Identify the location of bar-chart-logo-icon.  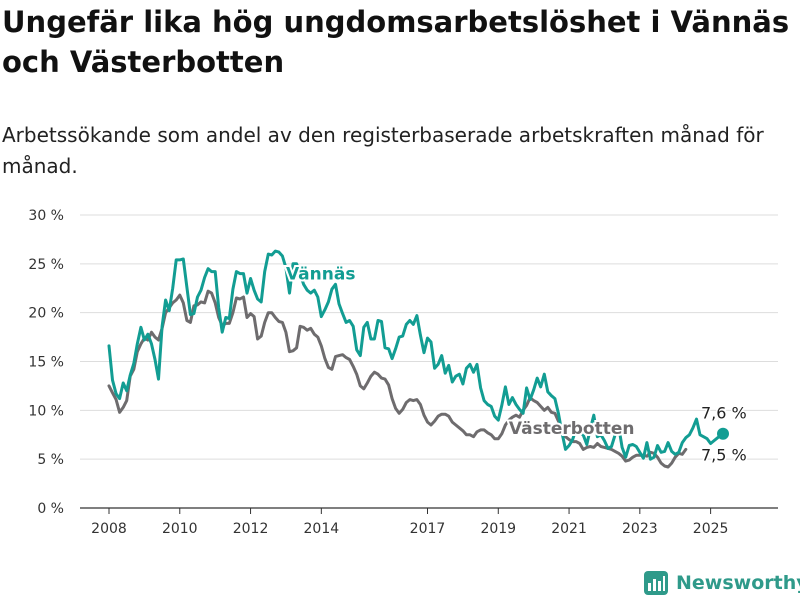
(656, 583).